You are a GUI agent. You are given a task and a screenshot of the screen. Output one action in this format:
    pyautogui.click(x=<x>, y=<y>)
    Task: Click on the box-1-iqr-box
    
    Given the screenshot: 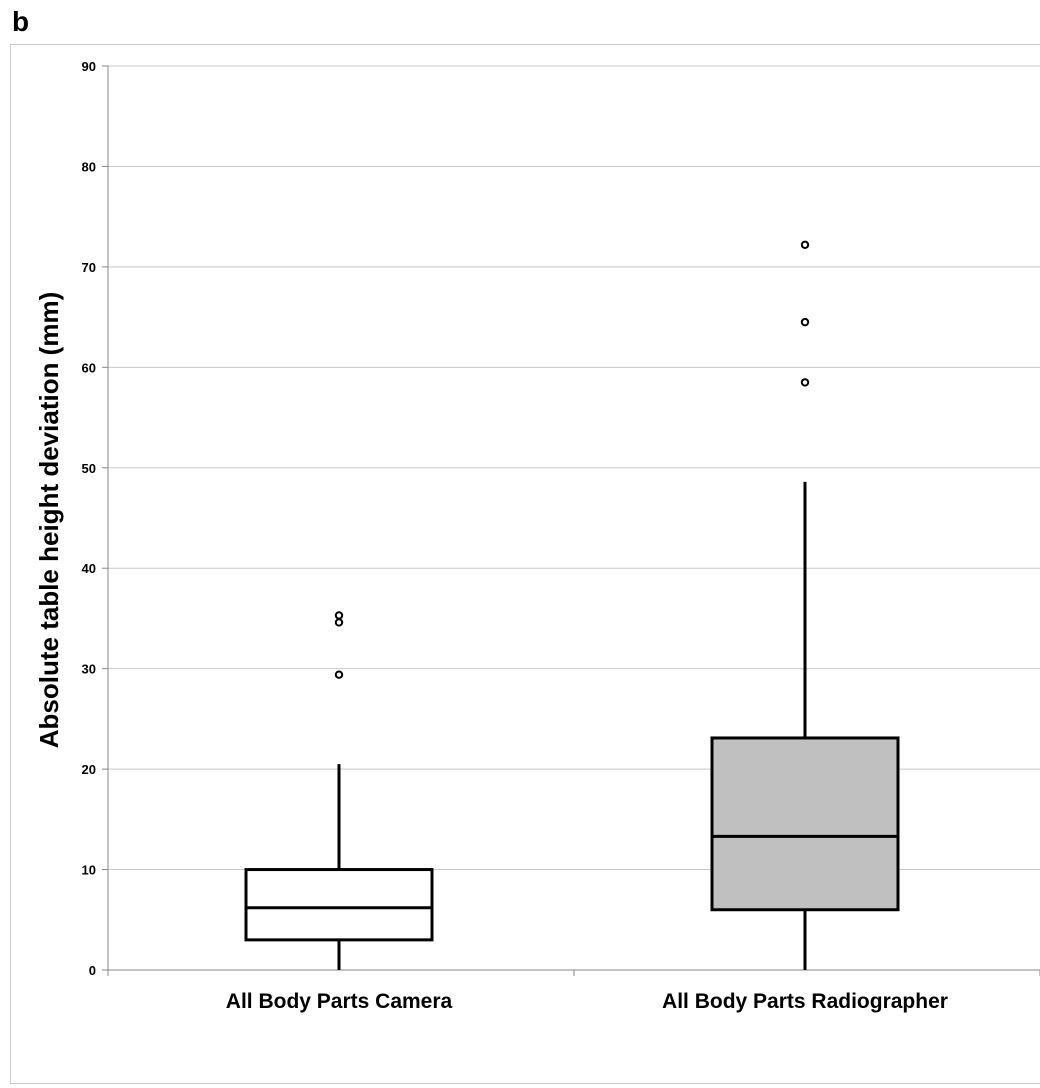 What is the action you would take?
    pyautogui.click(x=805, y=824)
    